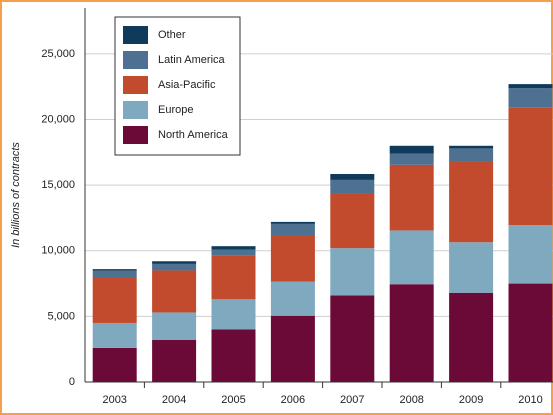 The image size is (553, 415). Describe the element at coordinates (192, 60) in the screenshot. I see `legend-label: Latin America` at that location.